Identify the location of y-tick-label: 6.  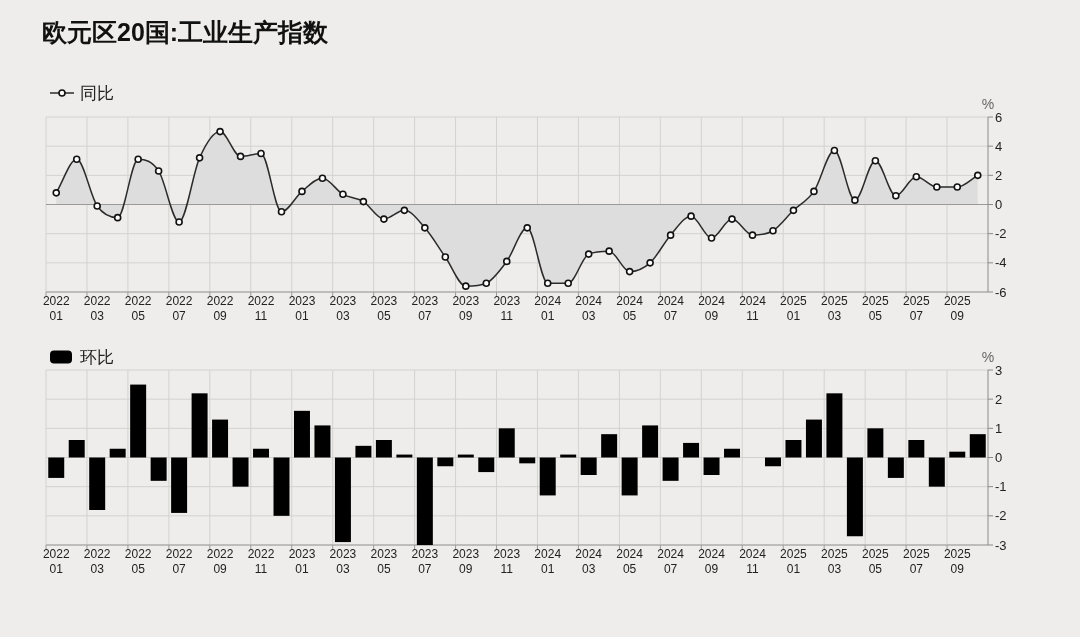
(999, 117).